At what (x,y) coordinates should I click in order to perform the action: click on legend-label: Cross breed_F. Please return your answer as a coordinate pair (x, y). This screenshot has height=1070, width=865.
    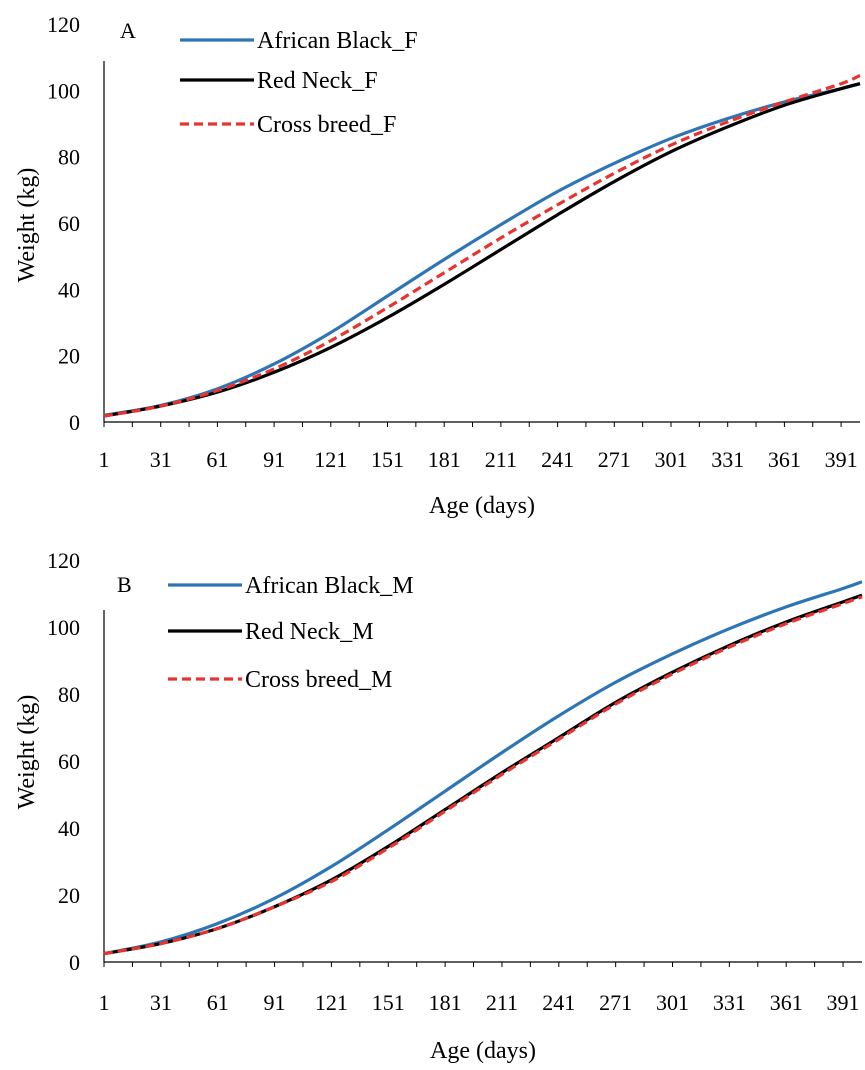
    Looking at the image, I should click on (326, 125).